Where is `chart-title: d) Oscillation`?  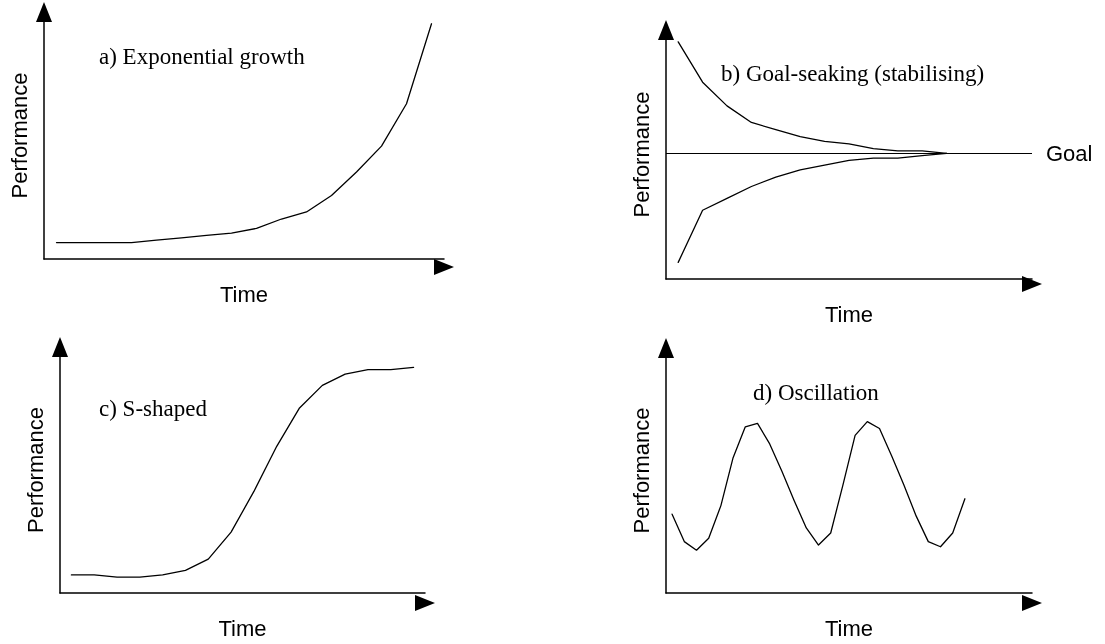 chart-title: d) Oscillation is located at coordinates (816, 392).